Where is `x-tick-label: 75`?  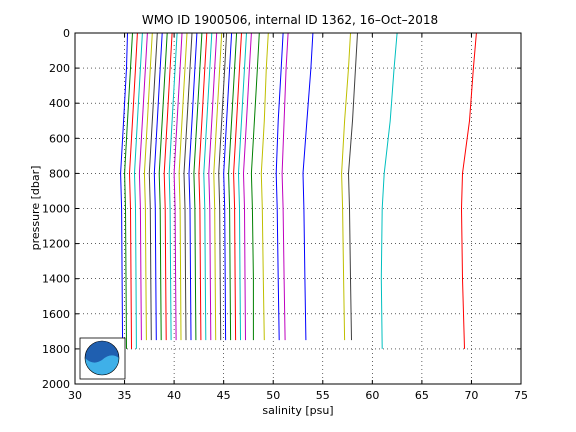 x-tick-label: 75 is located at coordinates (521, 395).